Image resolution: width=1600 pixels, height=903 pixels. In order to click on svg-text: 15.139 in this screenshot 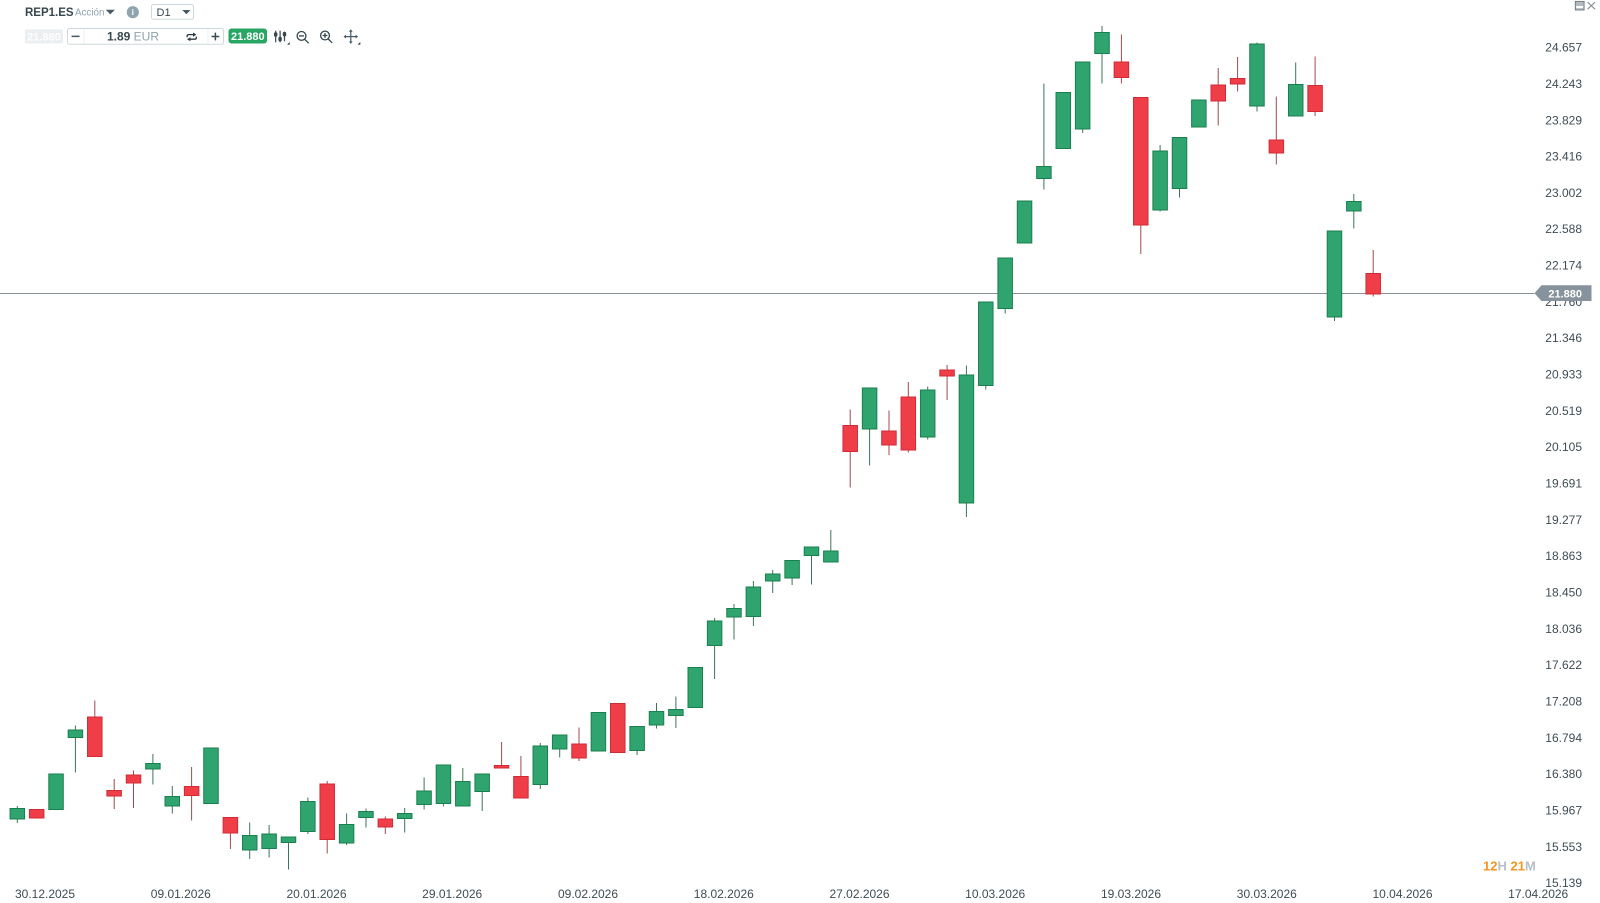, I will do `click(1563, 883)`.